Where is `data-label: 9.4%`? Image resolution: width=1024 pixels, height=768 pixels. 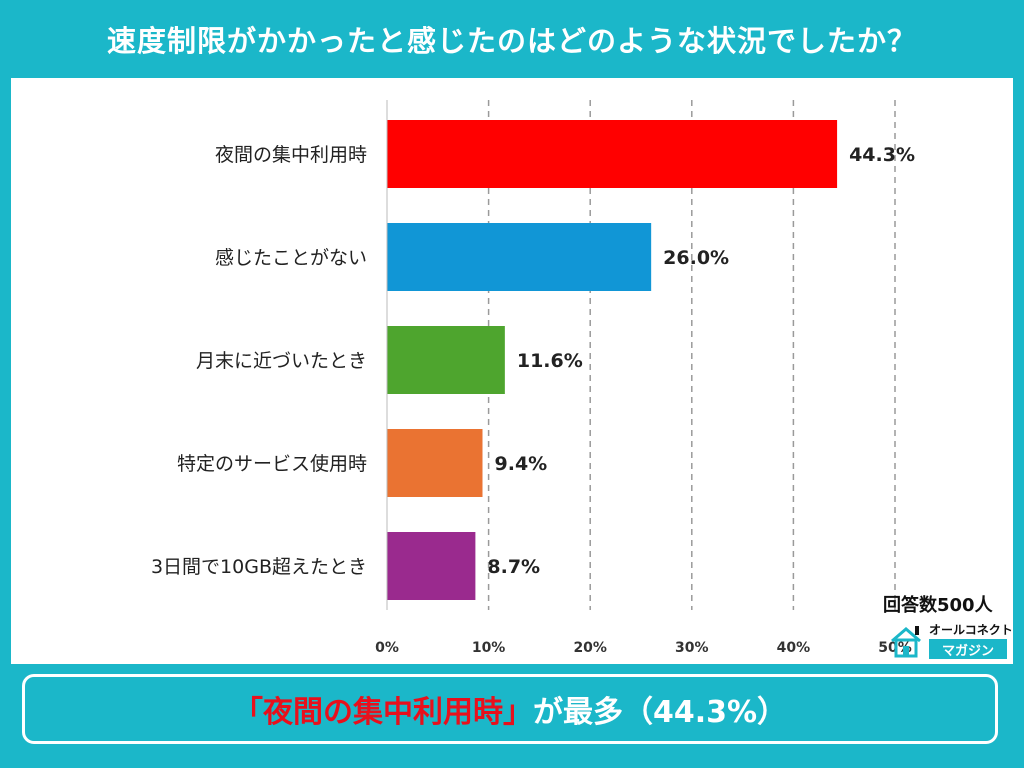 data-label: 9.4% is located at coordinates (521, 464).